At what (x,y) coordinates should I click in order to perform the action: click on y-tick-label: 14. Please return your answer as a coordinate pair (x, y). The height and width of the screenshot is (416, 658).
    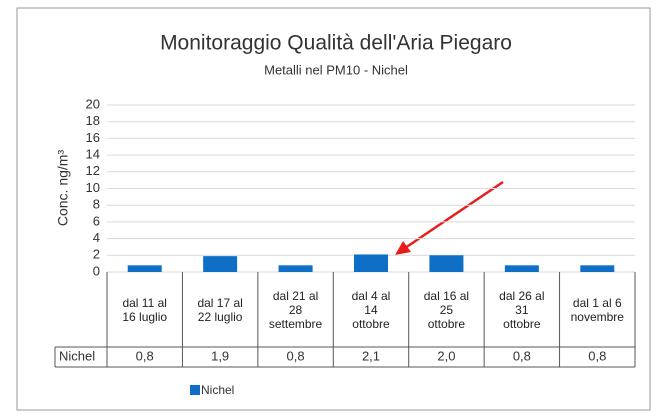
    Looking at the image, I should click on (93, 154).